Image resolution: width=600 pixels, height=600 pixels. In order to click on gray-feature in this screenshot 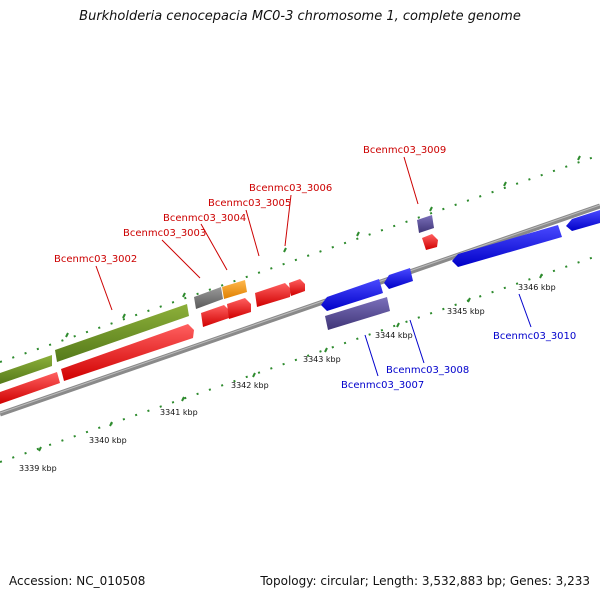, I will do `click(208, 298)`.